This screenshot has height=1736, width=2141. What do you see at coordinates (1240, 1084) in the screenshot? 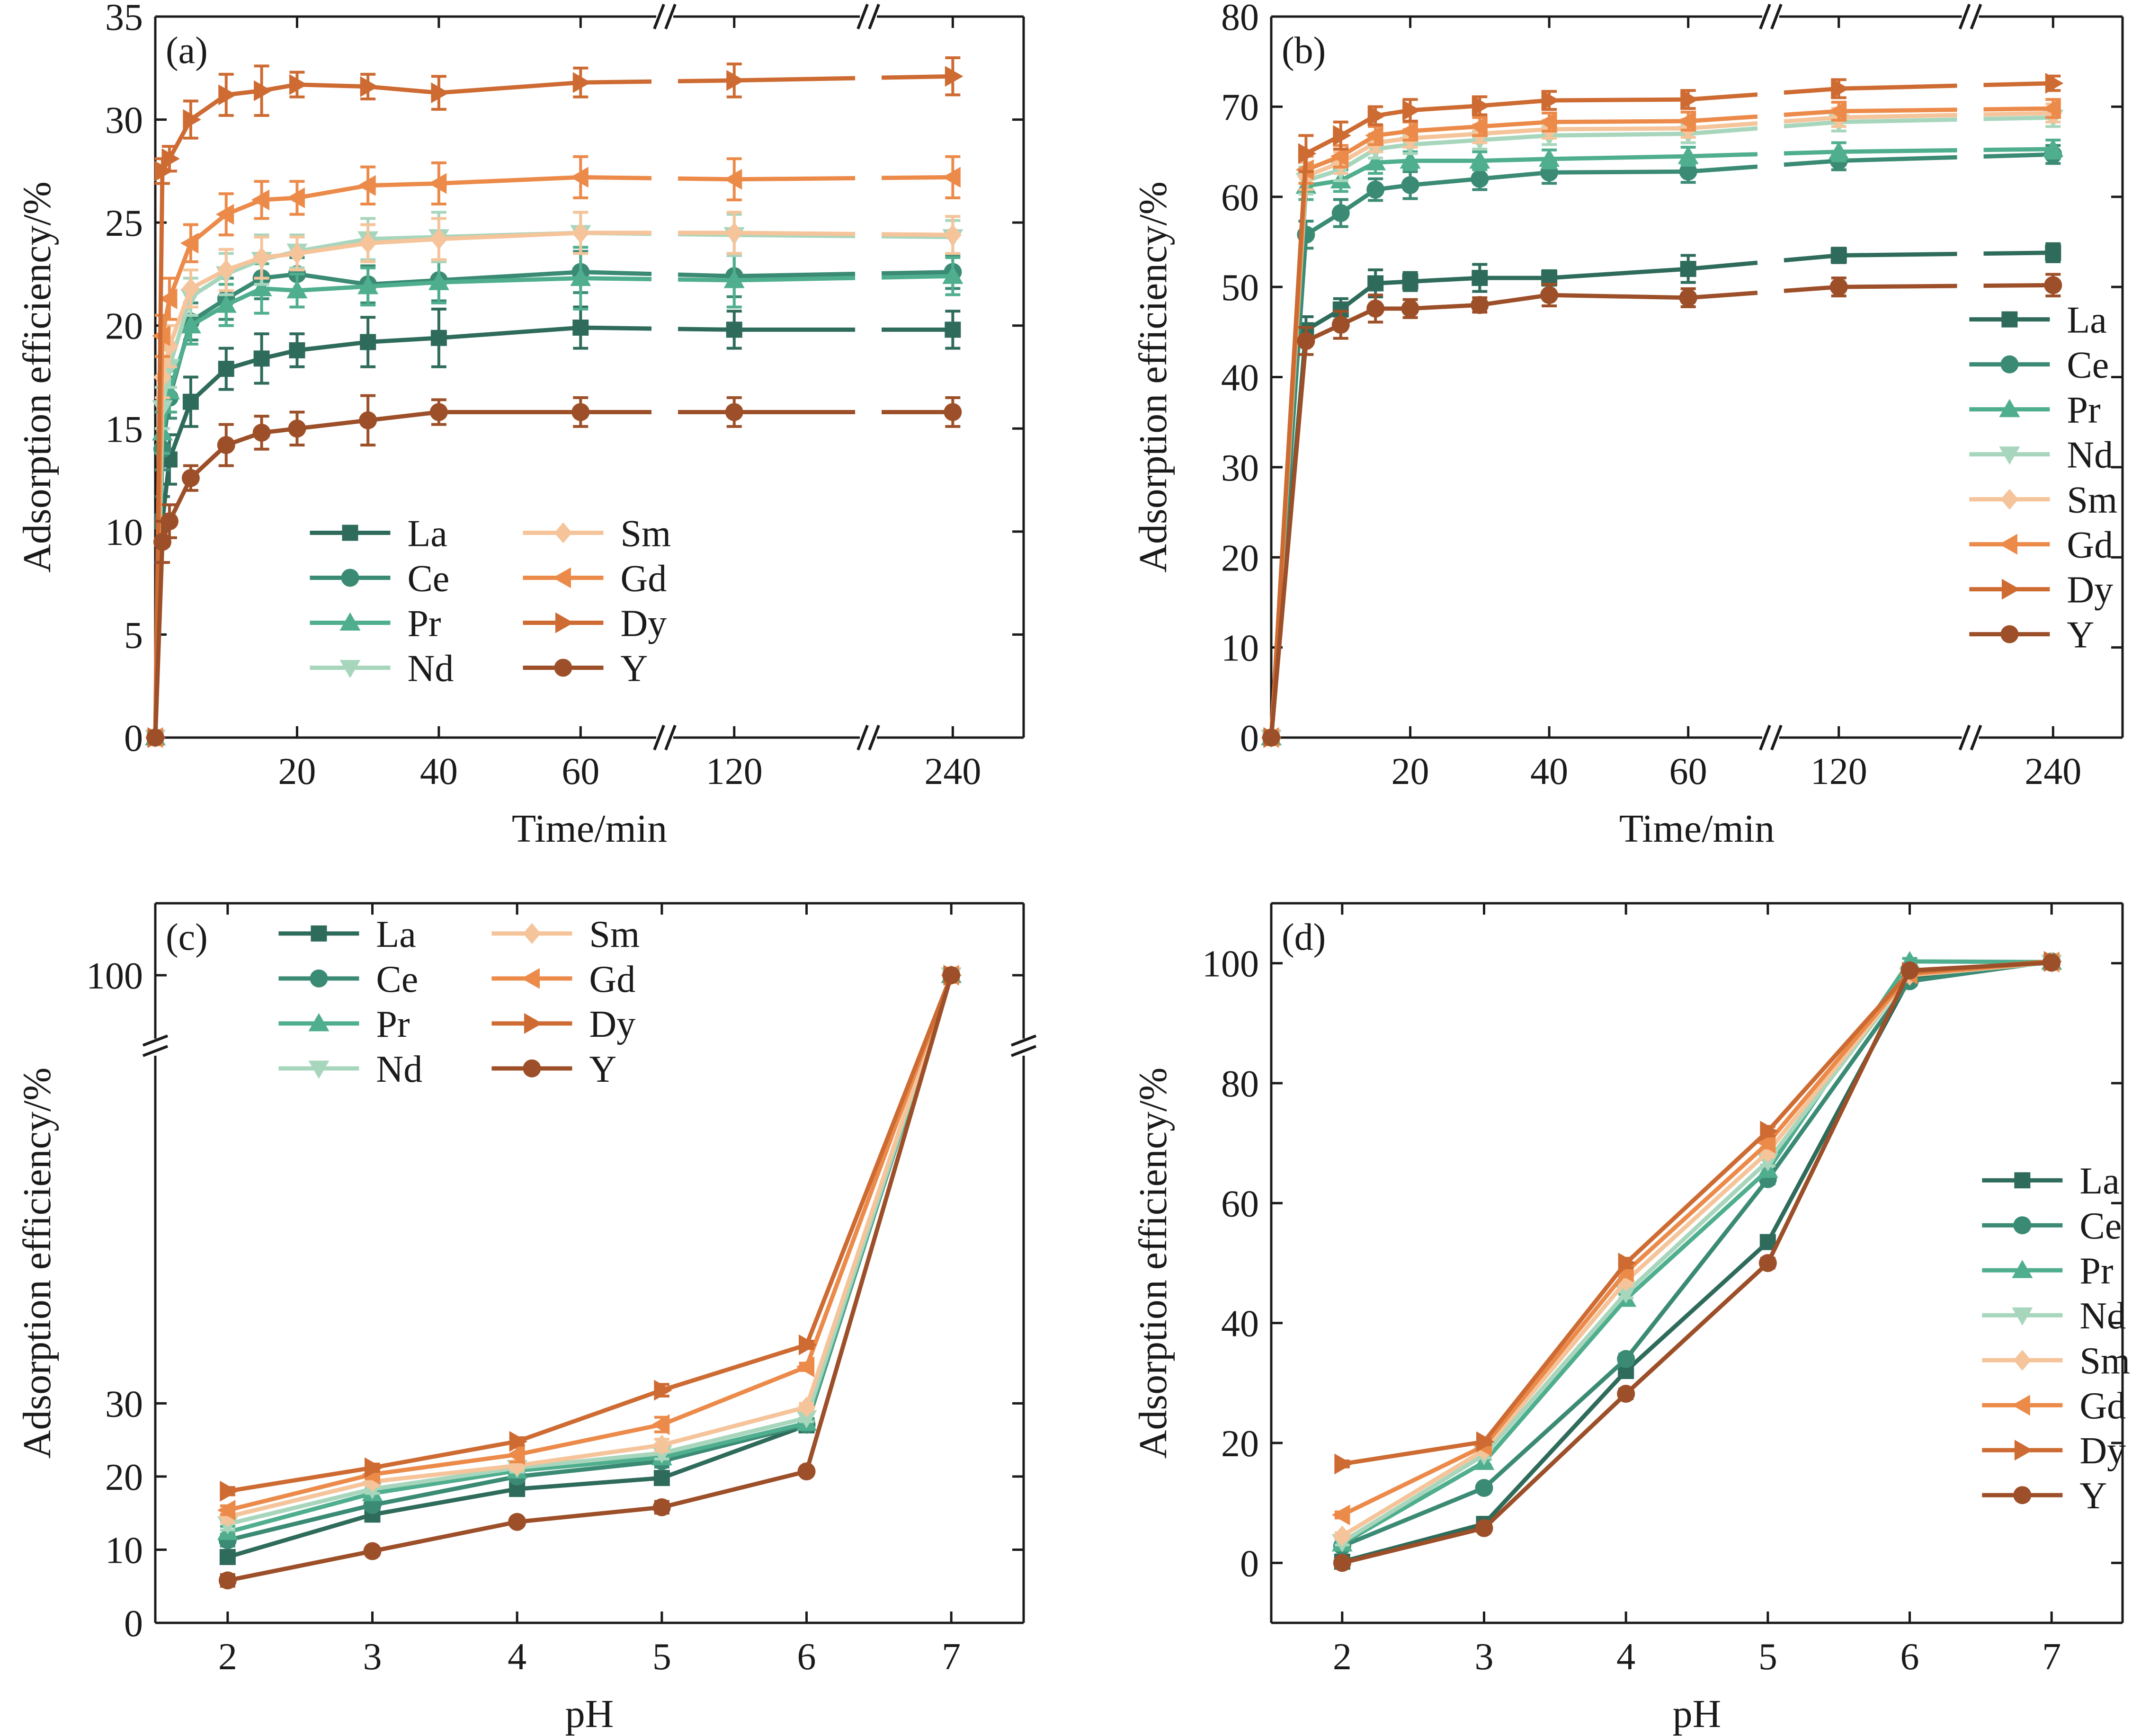
I see `y-tick-label: 80` at bounding box center [1240, 1084].